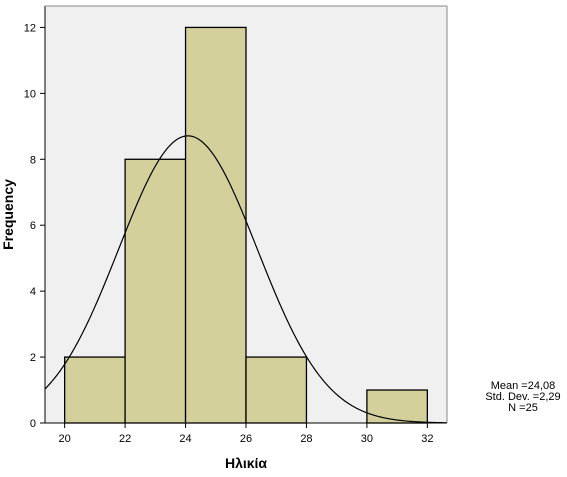  Describe the element at coordinates (306, 439) in the screenshot. I see `x-tick-label: 28` at that location.